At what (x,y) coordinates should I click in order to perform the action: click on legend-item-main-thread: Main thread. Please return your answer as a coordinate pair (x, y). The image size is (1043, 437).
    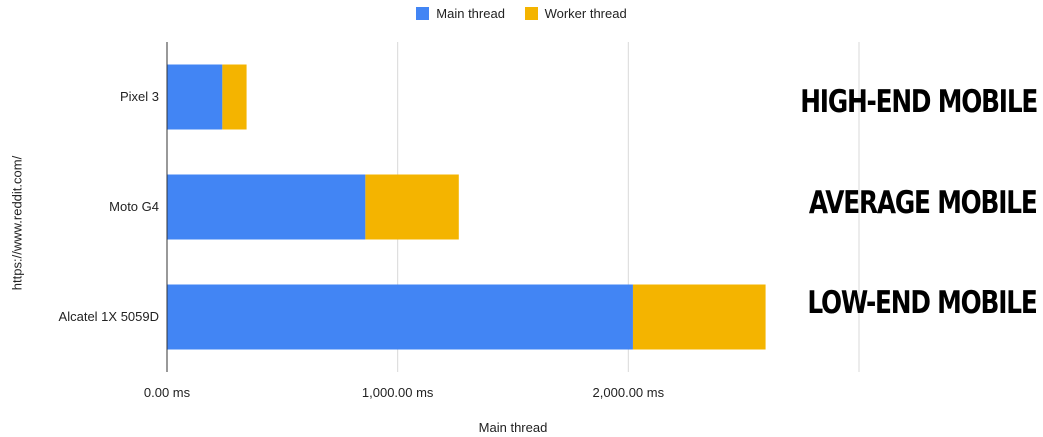
    Looking at the image, I should click on (460, 13).